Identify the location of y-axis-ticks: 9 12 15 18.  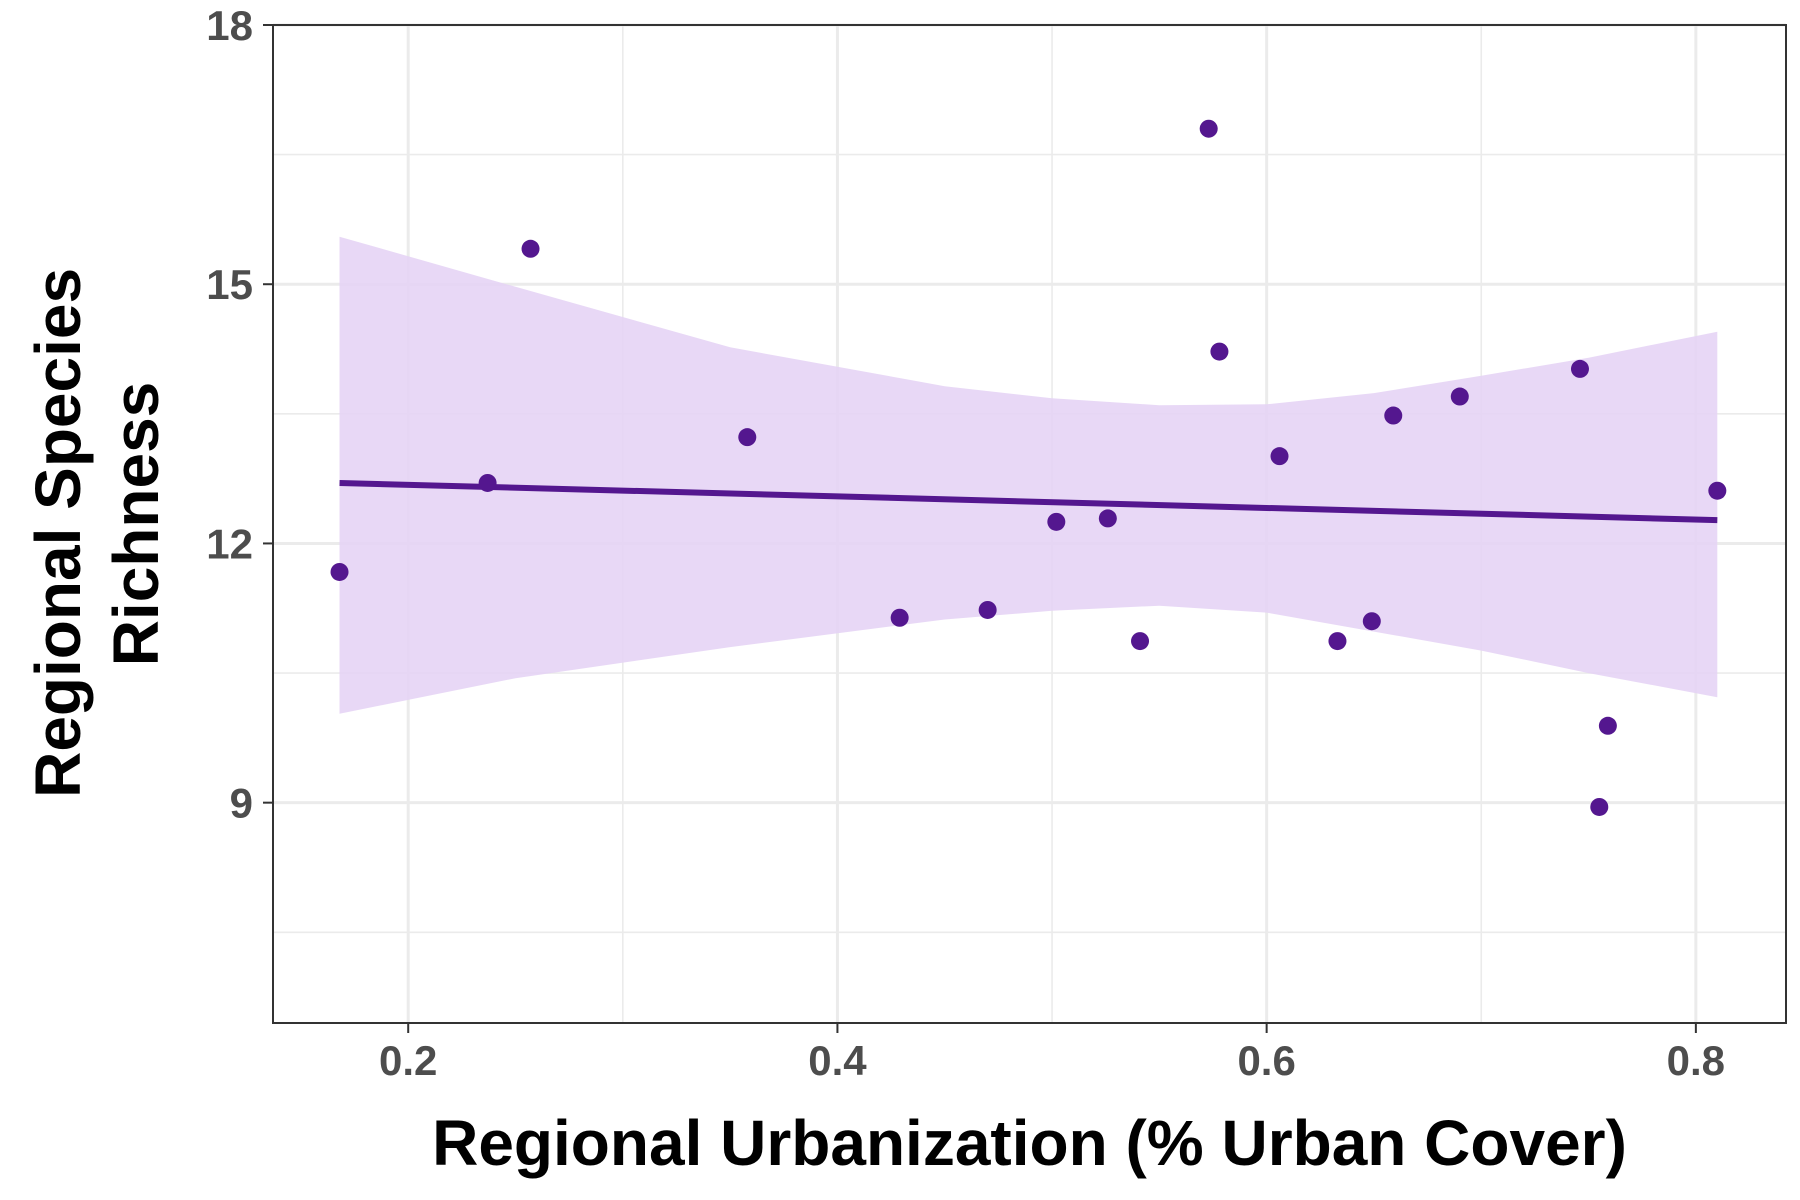
(239, 414).